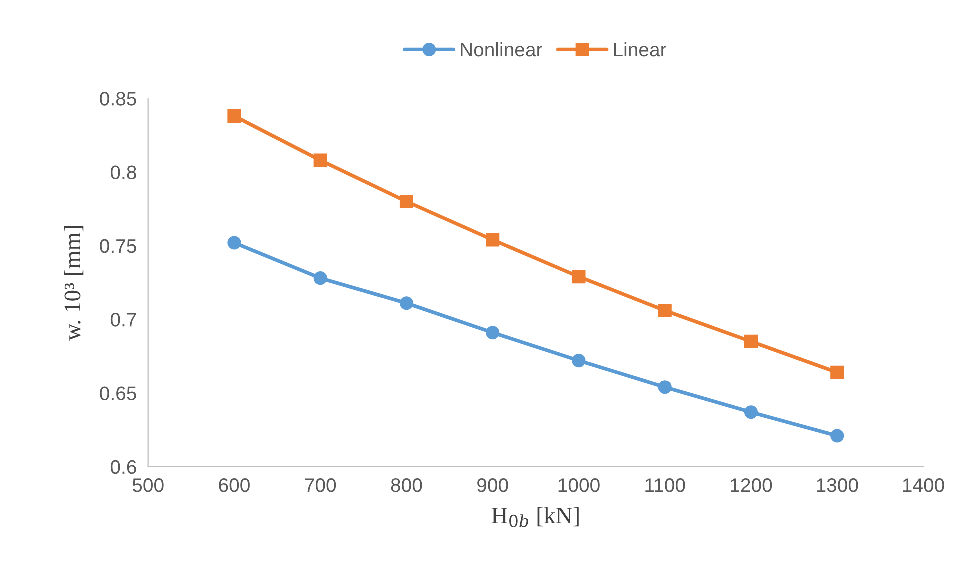 The width and height of the screenshot is (957, 580). What do you see at coordinates (837, 485) in the screenshot?
I see `x-tick-label: 1300` at bounding box center [837, 485].